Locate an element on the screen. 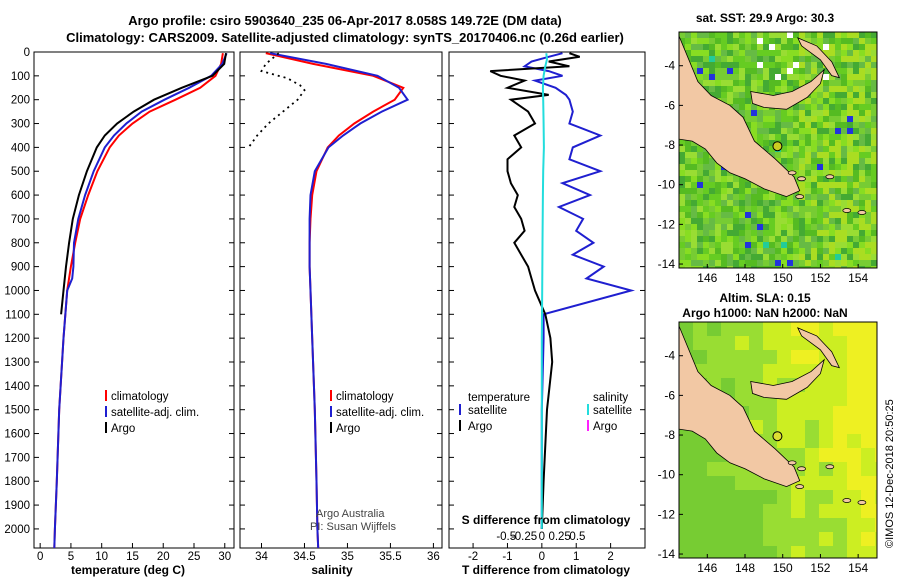  series-line-satellite-adj-clim- is located at coordinates (339, 300).